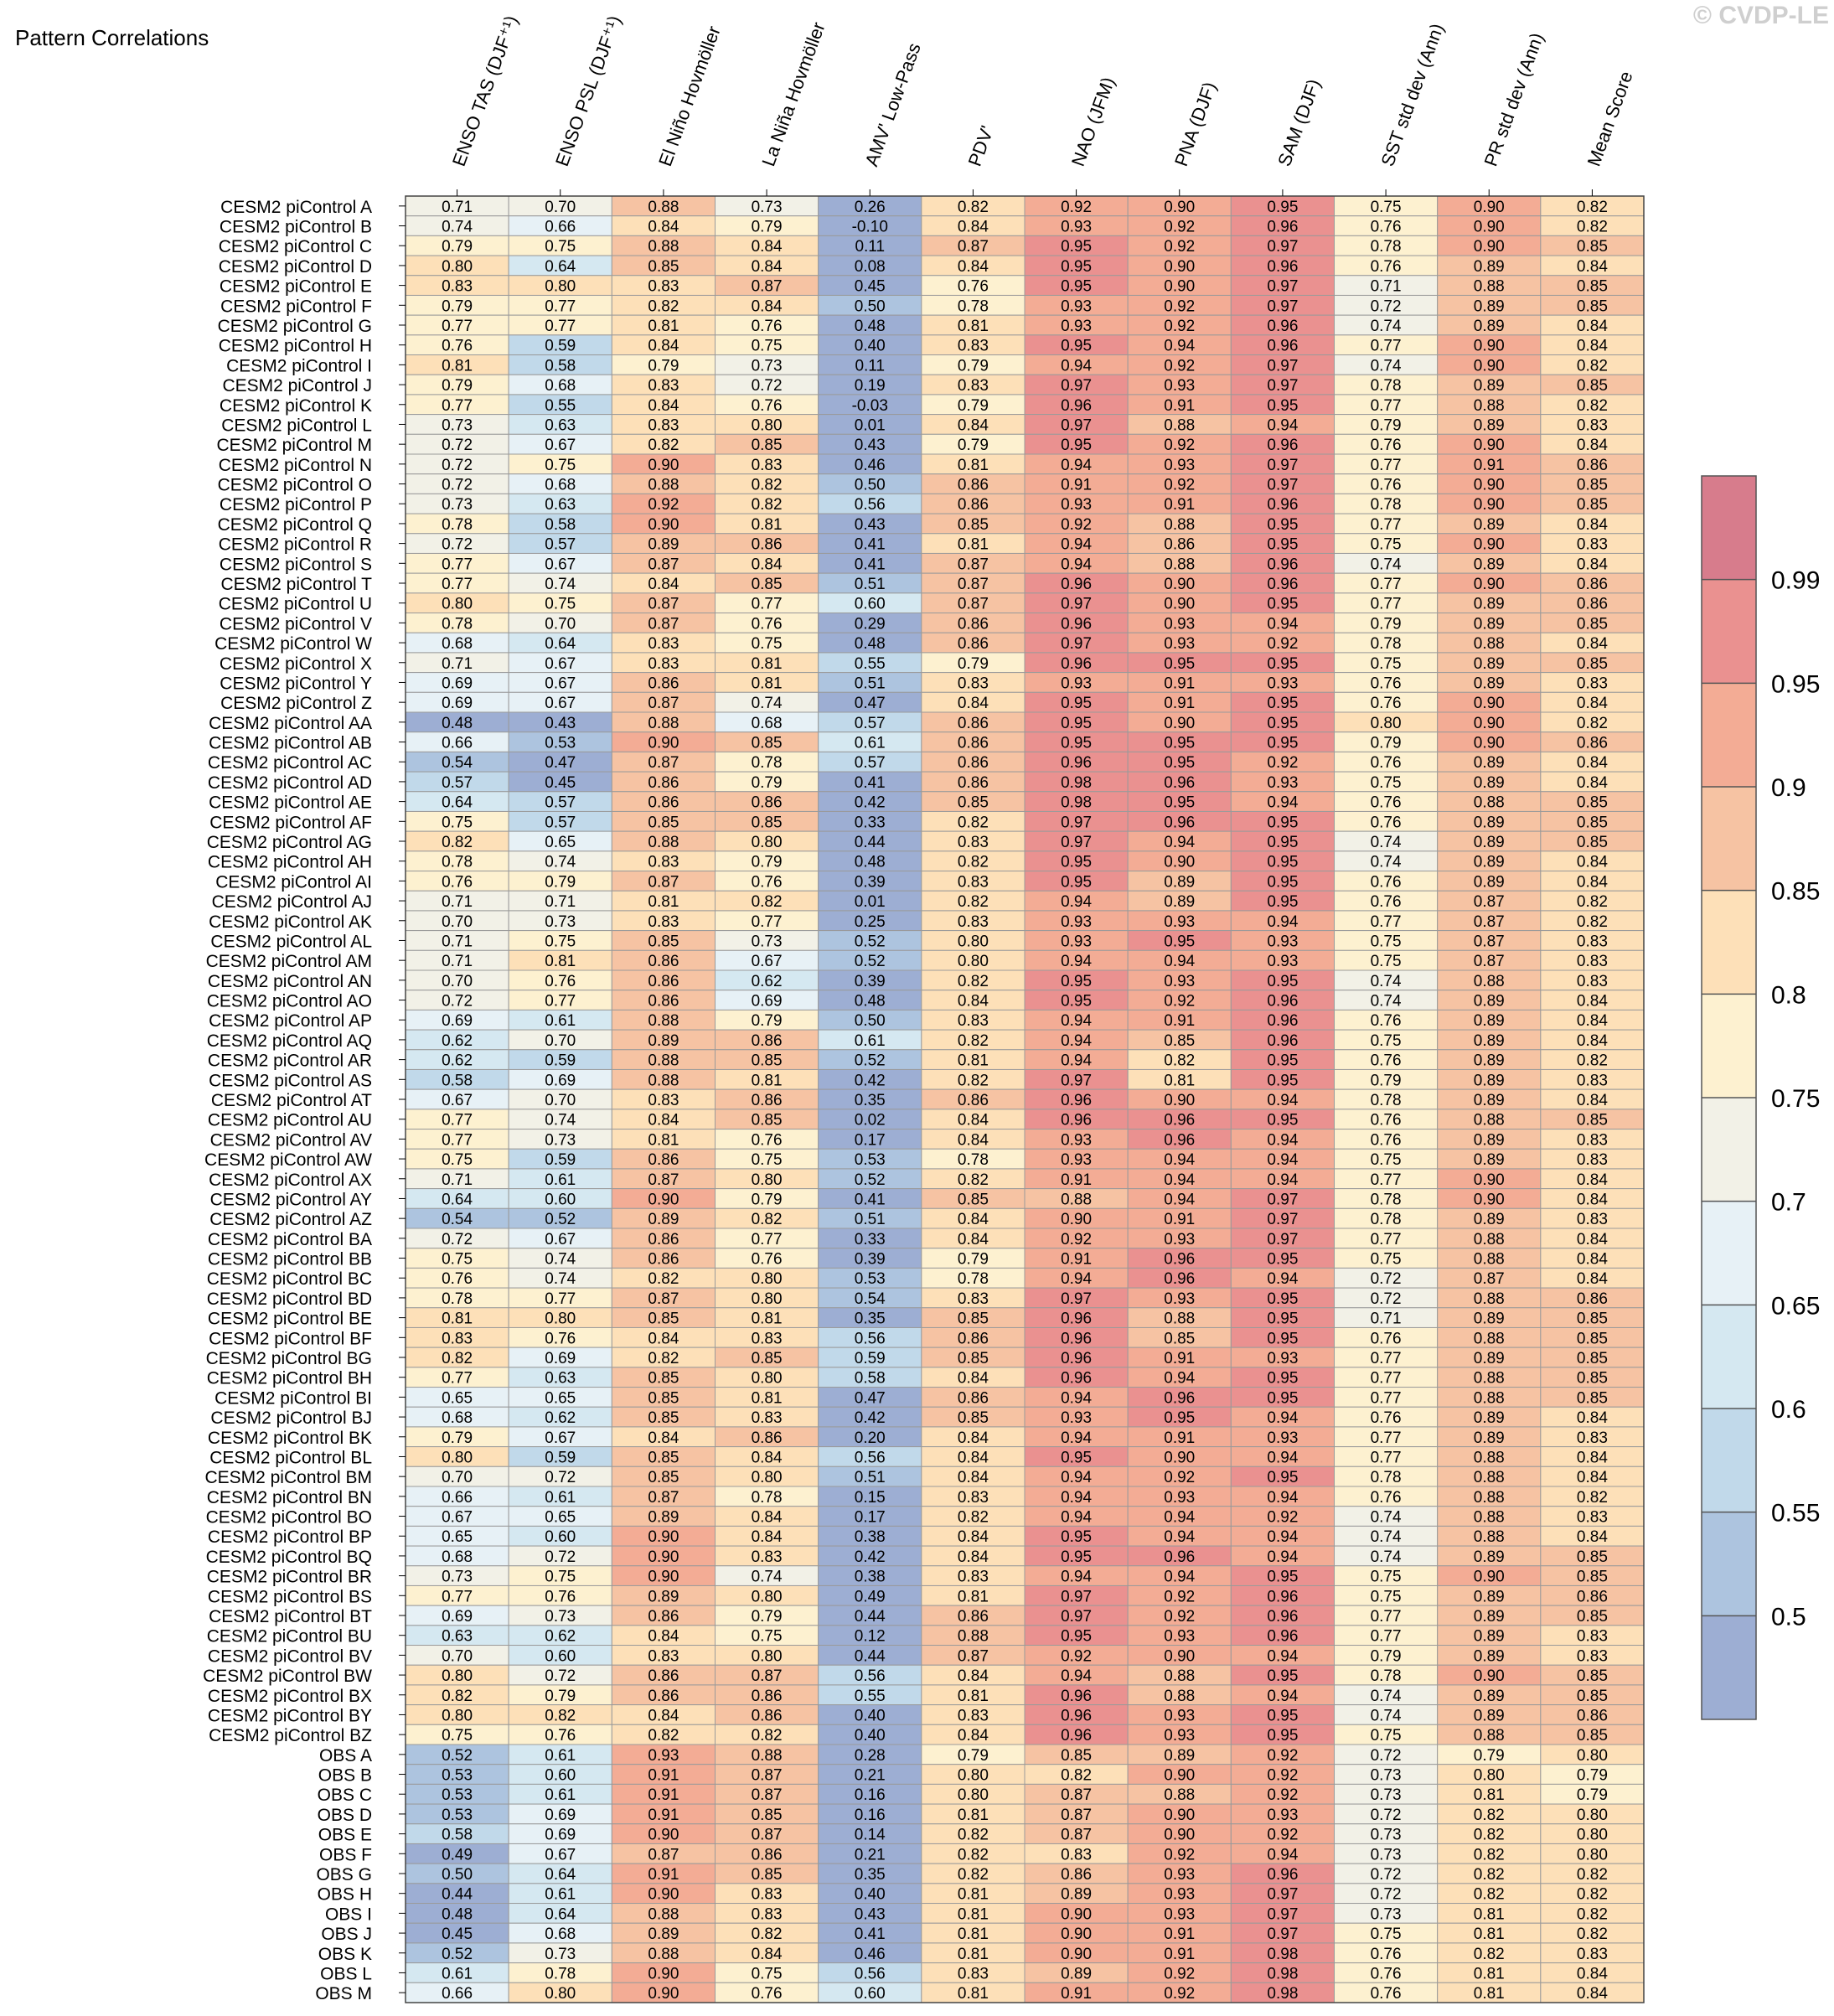  I want to click on cell-value: 0.91, so click(1179, 703).